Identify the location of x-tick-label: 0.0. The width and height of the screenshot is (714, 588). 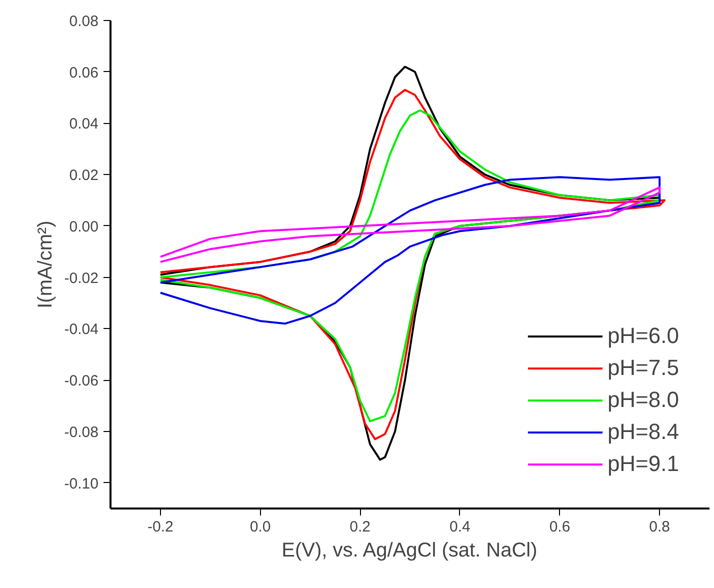
(260, 527).